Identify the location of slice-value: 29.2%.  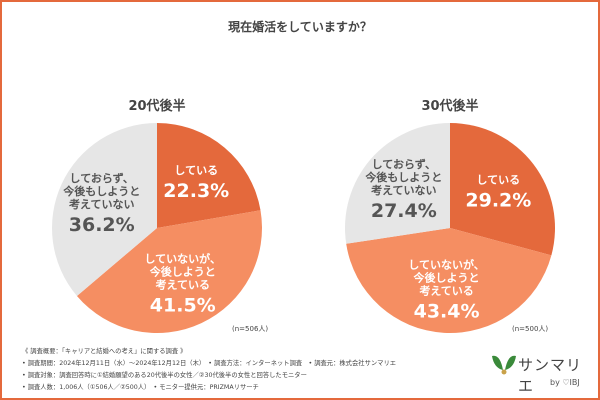
(498, 200).